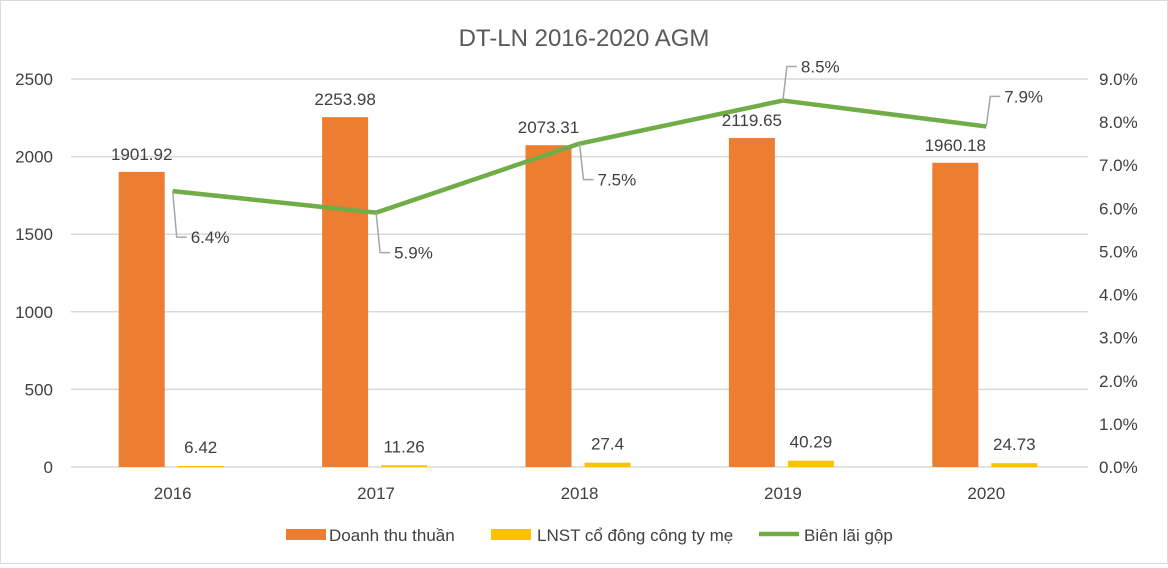  What do you see at coordinates (783, 493) in the screenshot?
I see `x-axis-tick: 2019` at bounding box center [783, 493].